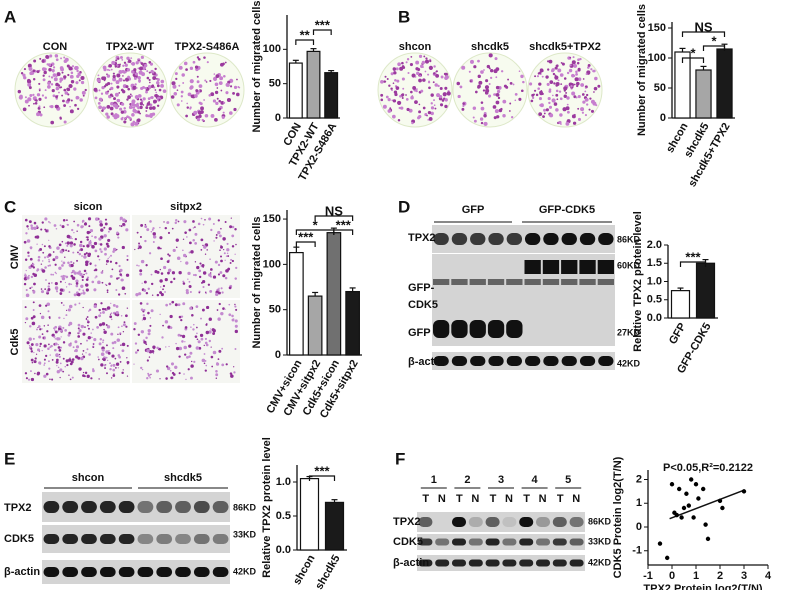  I want to click on x-tick-label: 0, so click(672, 576).